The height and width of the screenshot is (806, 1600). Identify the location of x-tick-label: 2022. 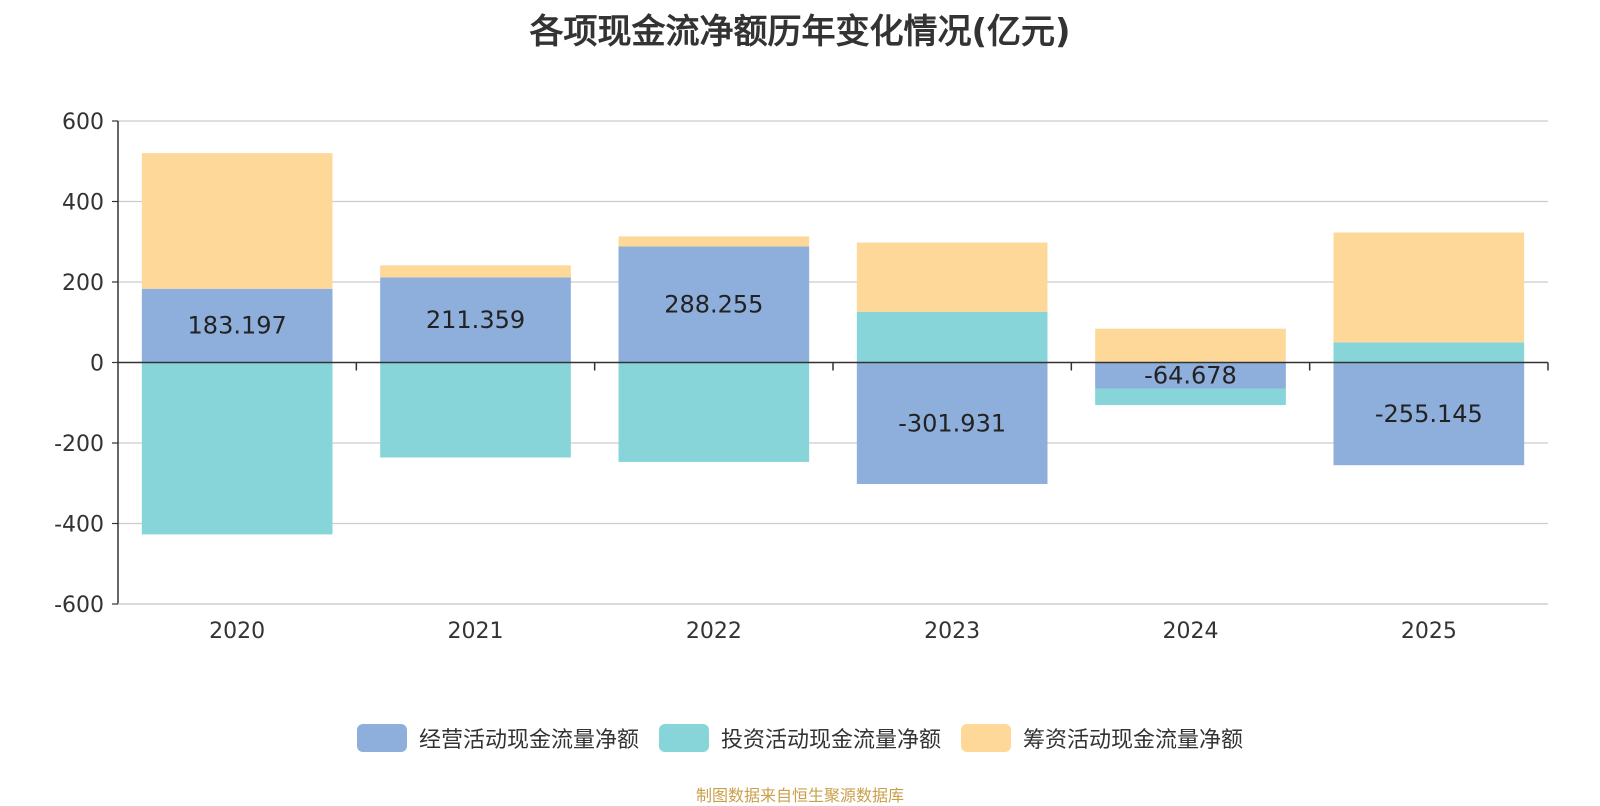
(714, 631).